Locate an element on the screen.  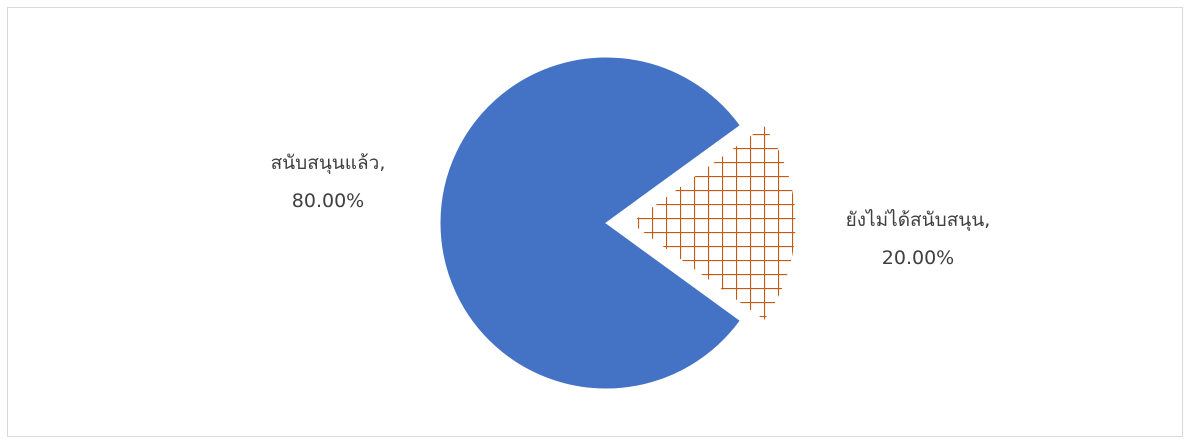
slice-label-supported: สนับสนุนแล้ว, 80.00% is located at coordinates (328, 182).